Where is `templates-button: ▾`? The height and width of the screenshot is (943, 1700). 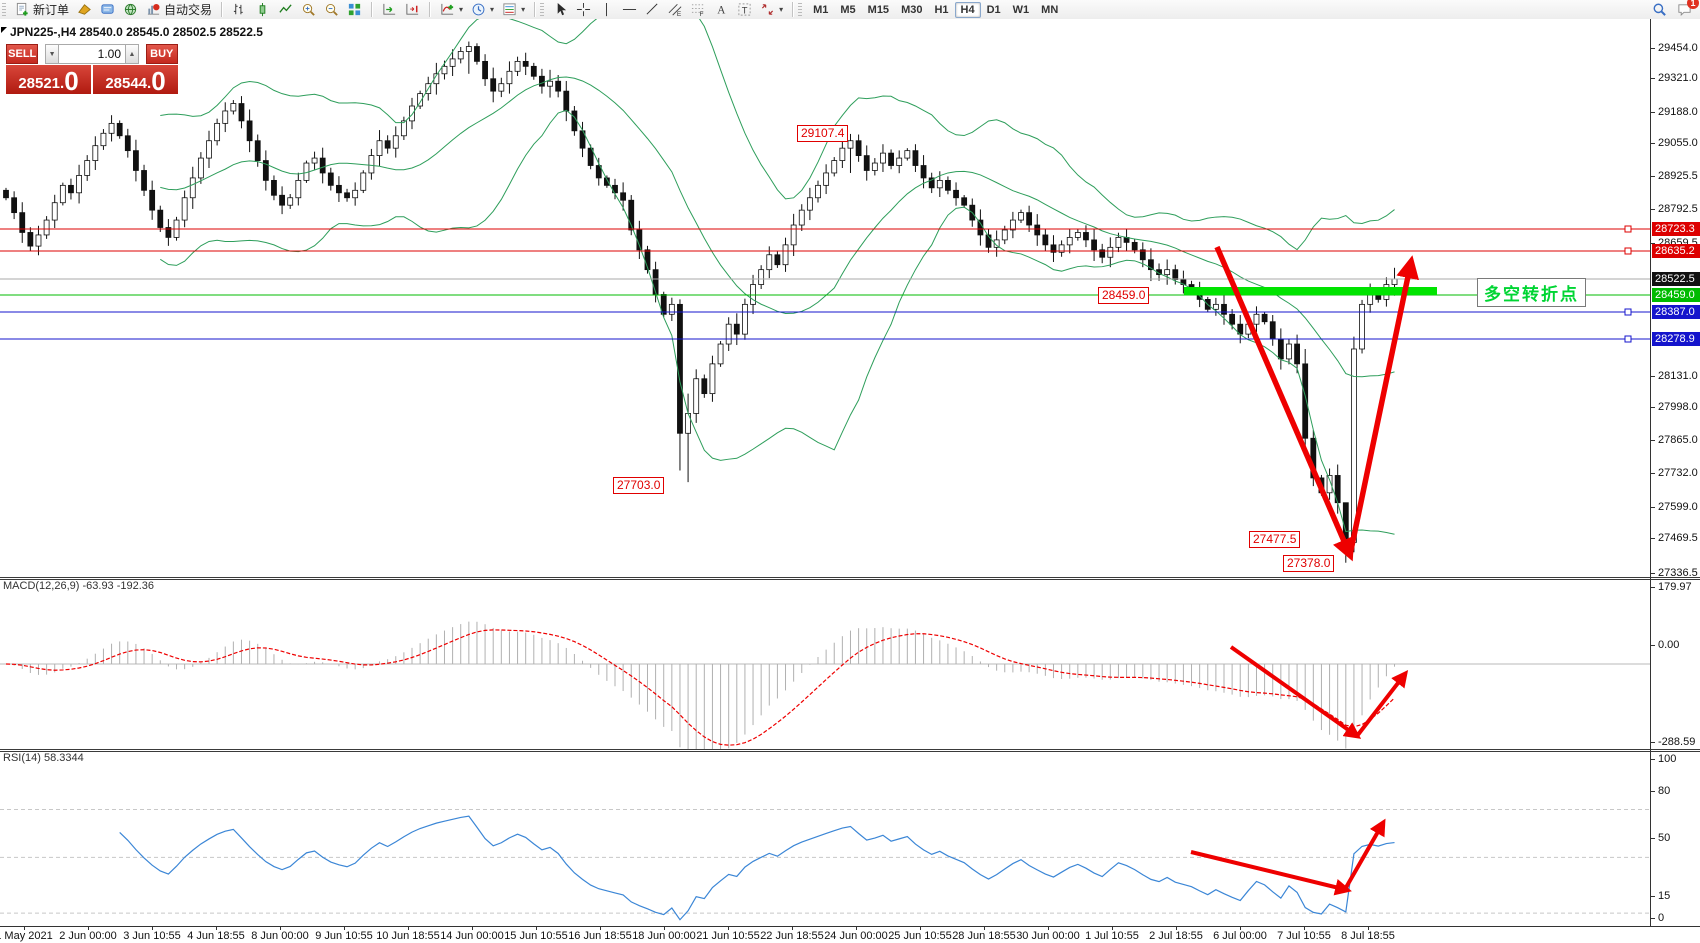 templates-button: ▾ is located at coordinates (513, 9).